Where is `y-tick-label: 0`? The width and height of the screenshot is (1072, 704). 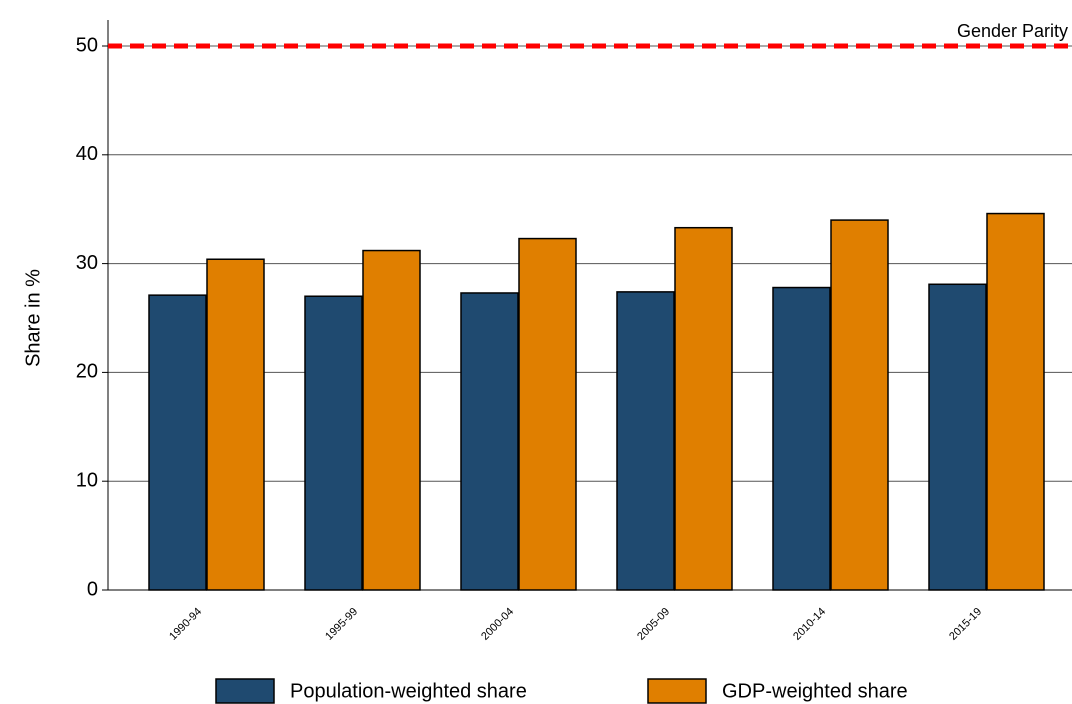
y-tick-label: 0 is located at coordinates (92, 589).